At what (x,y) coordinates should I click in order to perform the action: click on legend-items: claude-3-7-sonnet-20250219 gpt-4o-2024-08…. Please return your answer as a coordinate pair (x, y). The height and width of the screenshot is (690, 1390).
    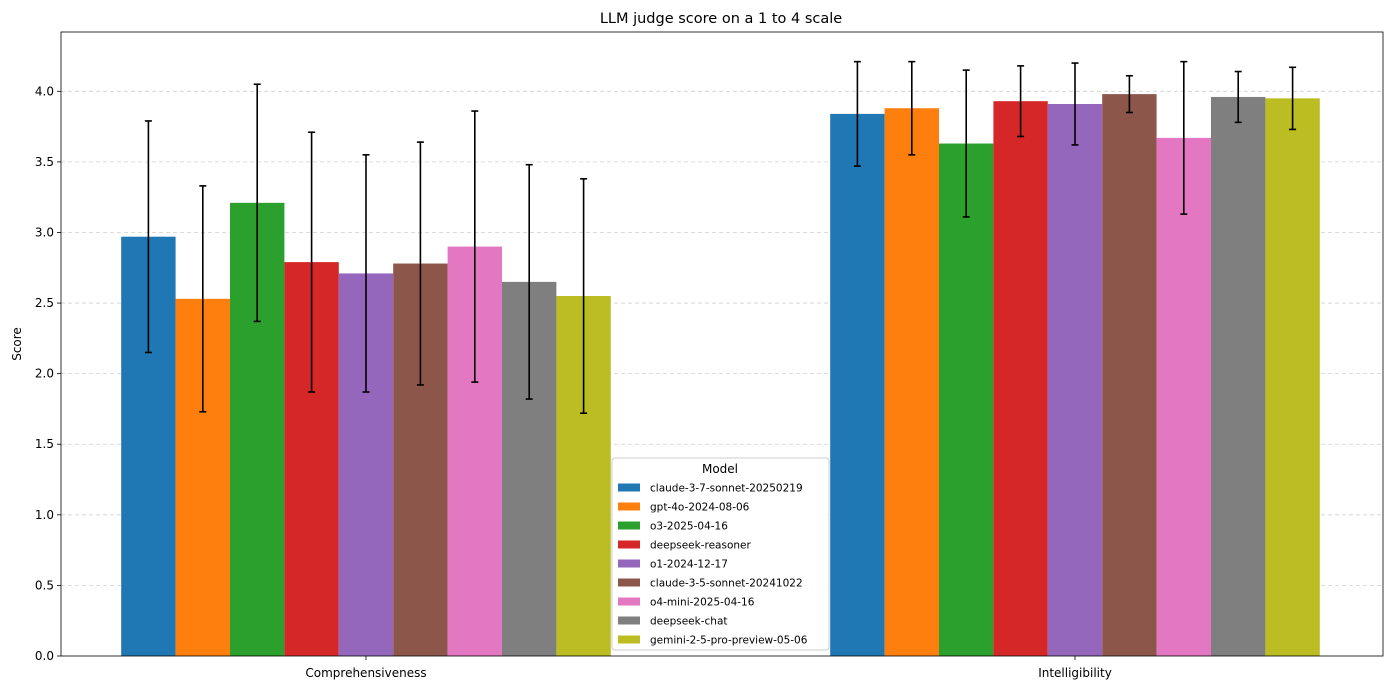
    Looking at the image, I should click on (713, 565).